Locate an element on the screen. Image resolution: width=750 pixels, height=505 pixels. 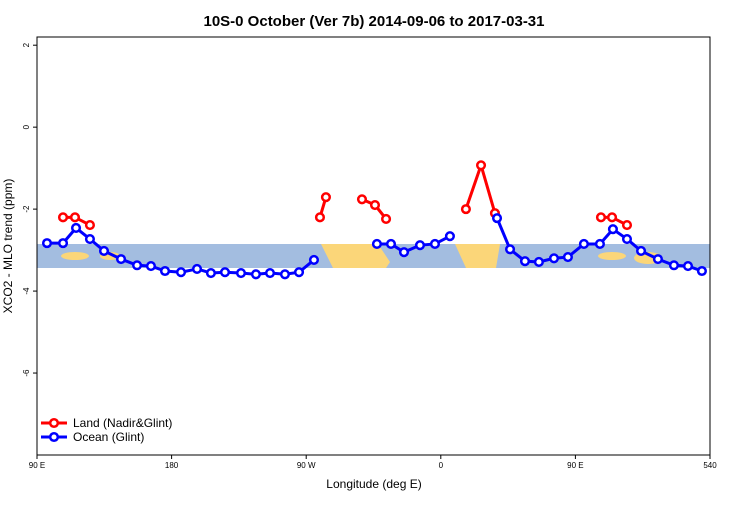
land-africa is located at coordinates (477, 256).